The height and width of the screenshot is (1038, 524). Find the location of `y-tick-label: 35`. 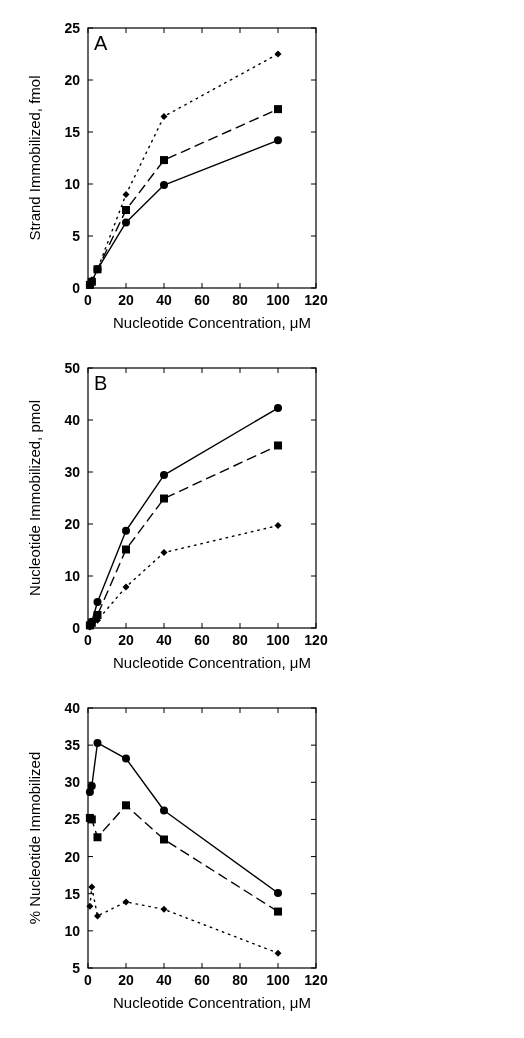

y-tick-label: 35 is located at coordinates (72, 745).